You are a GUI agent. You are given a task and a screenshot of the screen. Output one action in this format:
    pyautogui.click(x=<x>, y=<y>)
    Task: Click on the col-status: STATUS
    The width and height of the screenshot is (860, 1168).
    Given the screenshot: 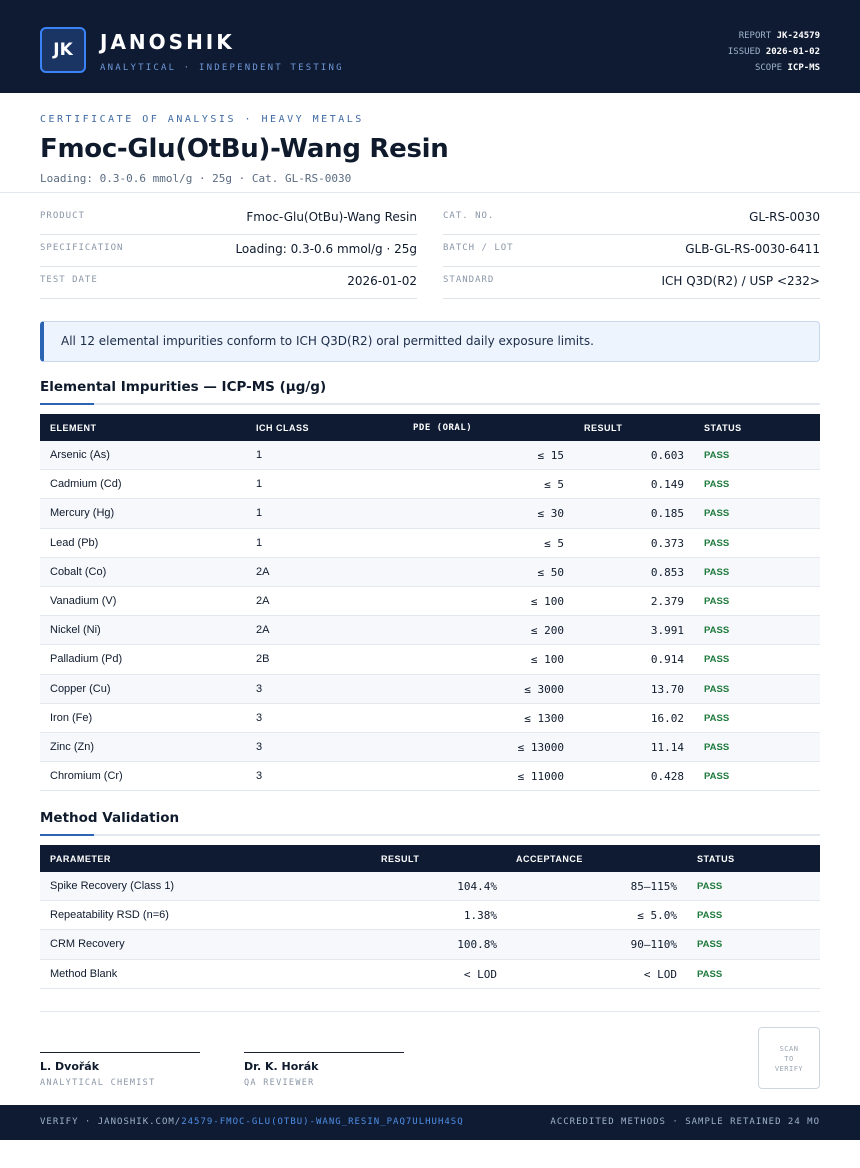 What is the action you would take?
    pyautogui.click(x=723, y=428)
    